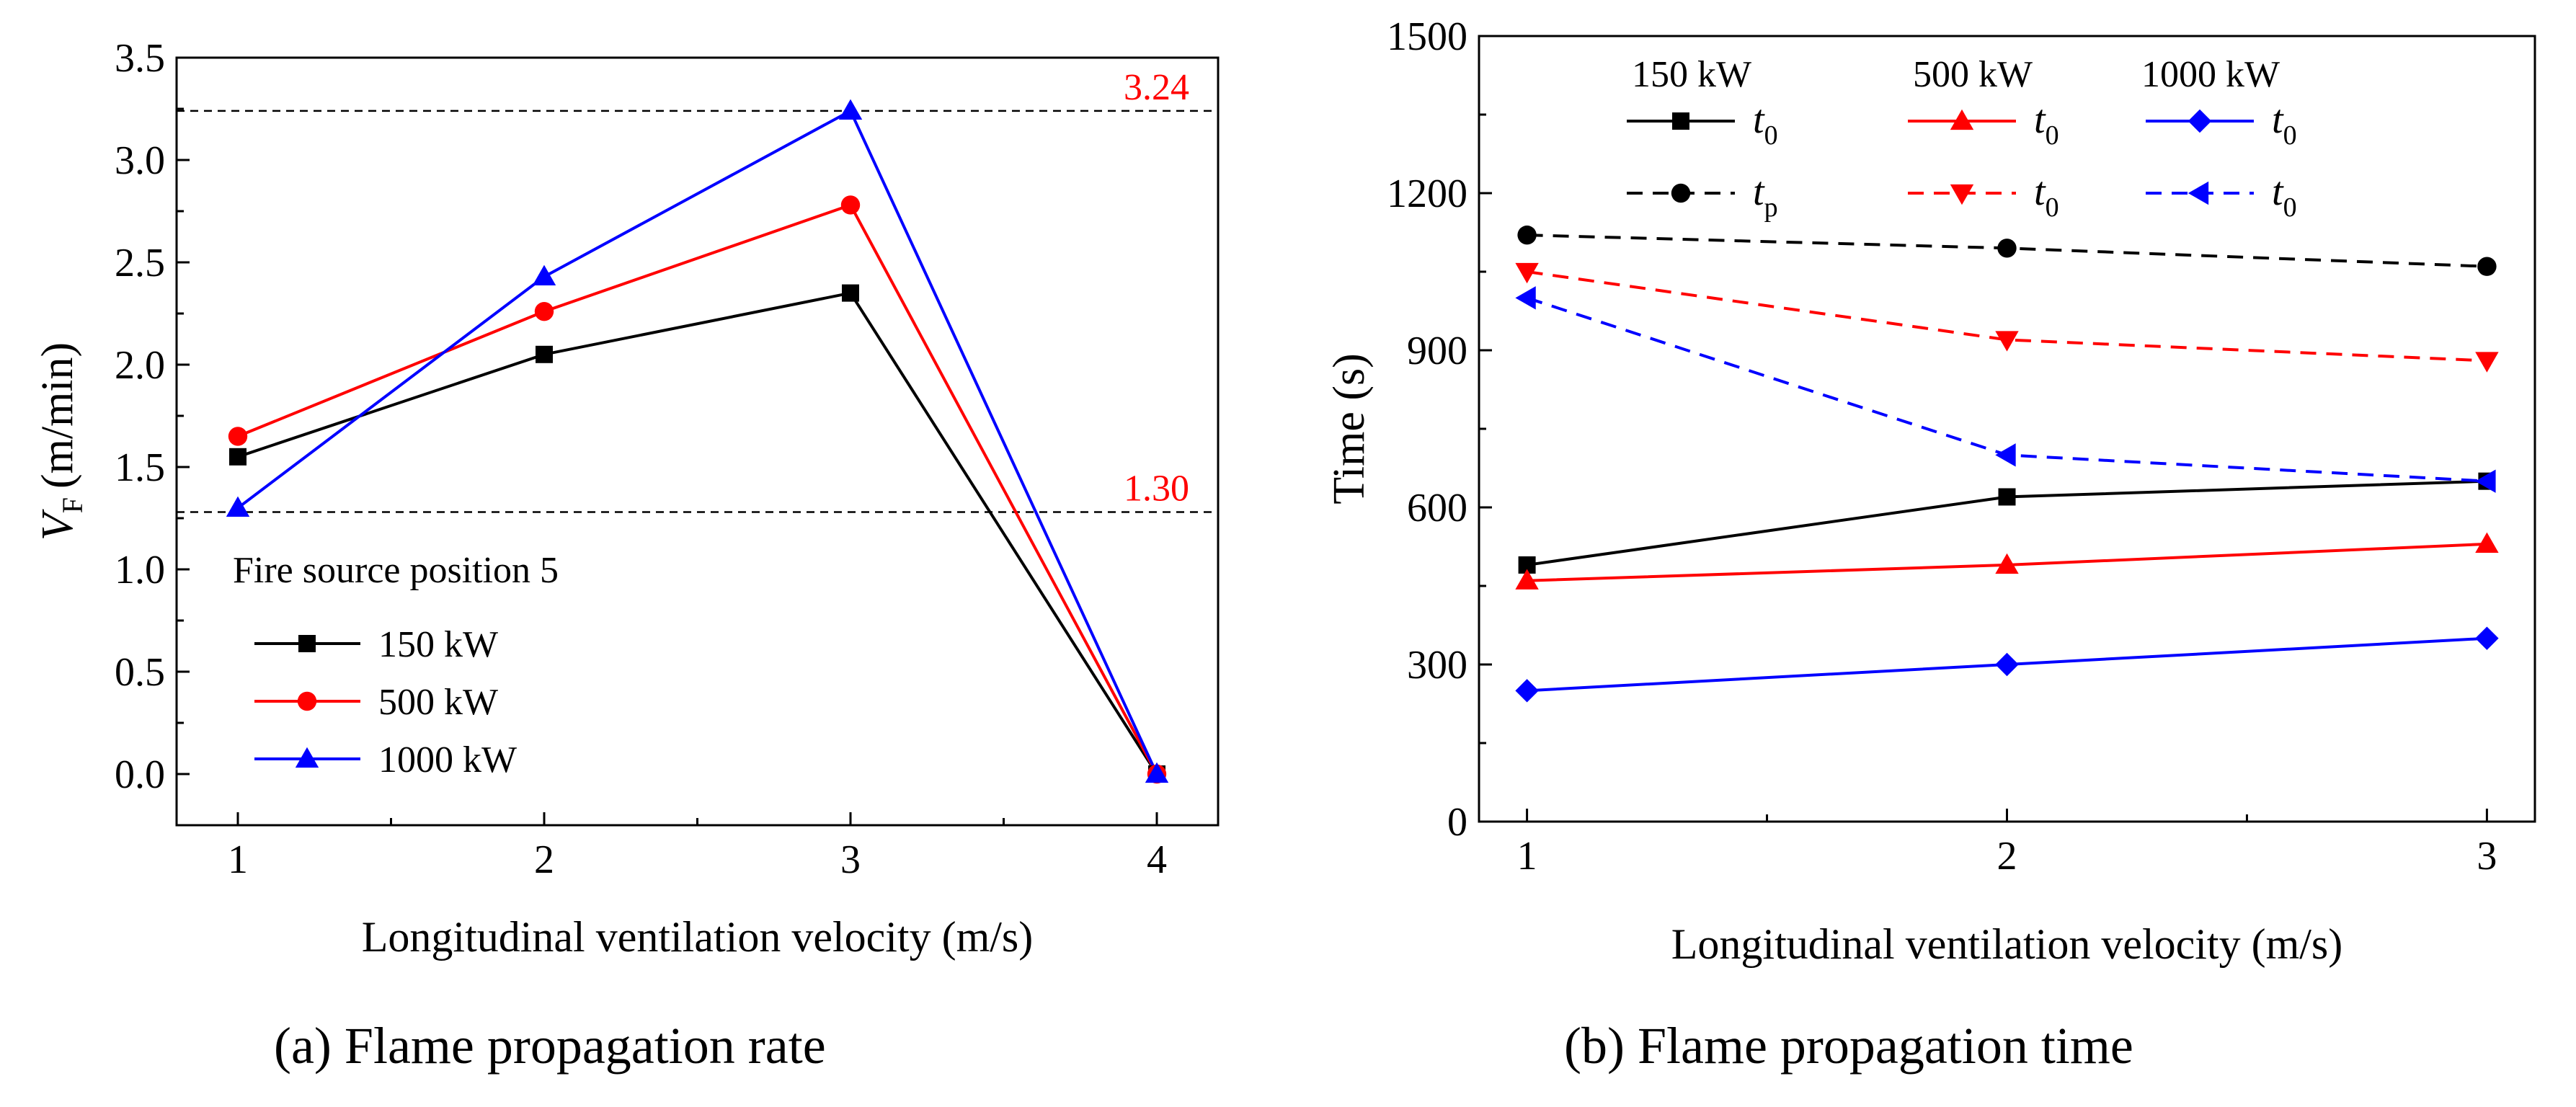  I want to click on panel-caption-b: (b) Flame propagation time, so click(1849, 1046).